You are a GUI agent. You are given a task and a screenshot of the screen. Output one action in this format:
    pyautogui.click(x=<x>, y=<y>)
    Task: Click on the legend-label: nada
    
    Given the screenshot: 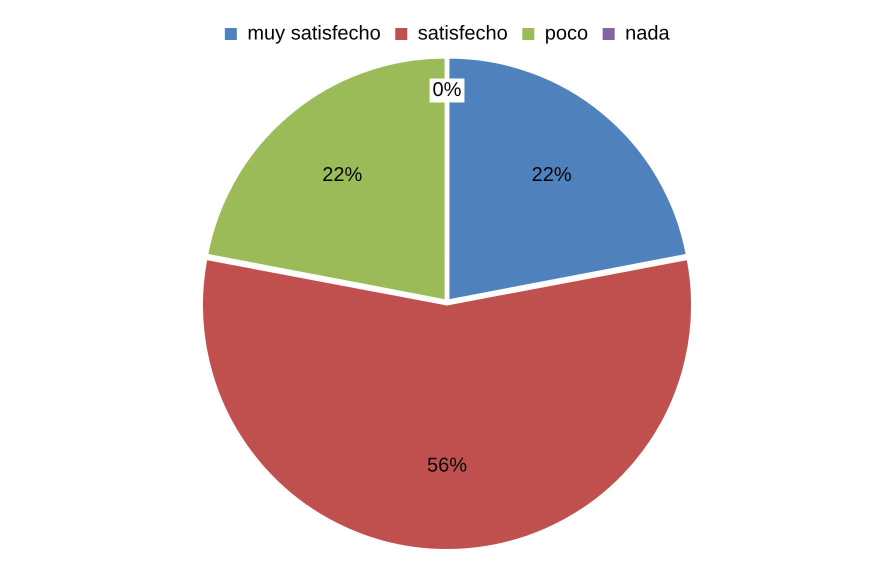 What is the action you would take?
    pyautogui.click(x=648, y=33)
    